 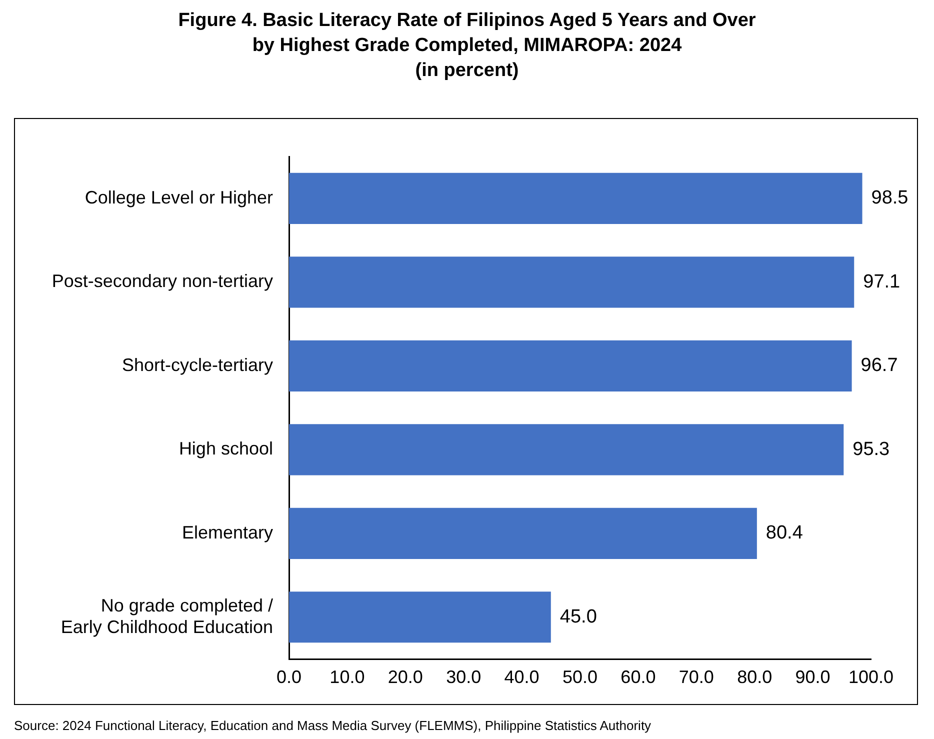 What do you see at coordinates (333, 725) in the screenshot?
I see `source-note: Source: 2024 Functional Literacy, Education and Mass Media Survey (FLEMMS), Philippine Statistics Authority` at bounding box center [333, 725].